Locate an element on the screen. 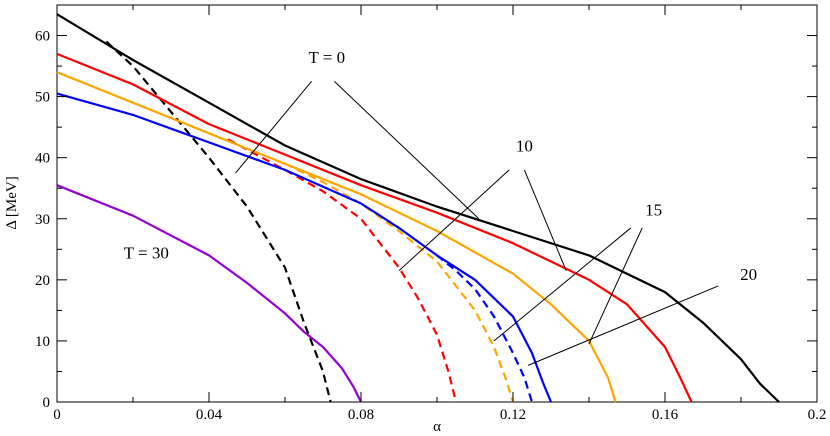 Image resolution: width=830 pixels, height=436 pixels. y-tick-label: 0 is located at coordinates (47, 403).